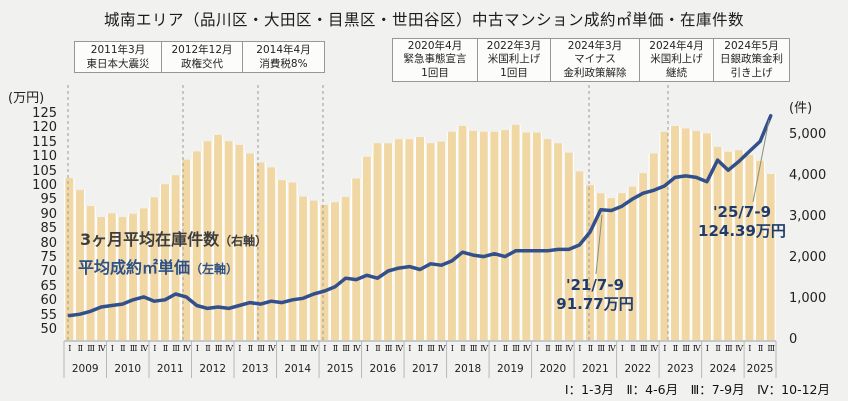 The height and width of the screenshot is (401, 848). Describe the element at coordinates (202, 49) in the screenshot. I see `event-box-line: 2012年12月` at that location.